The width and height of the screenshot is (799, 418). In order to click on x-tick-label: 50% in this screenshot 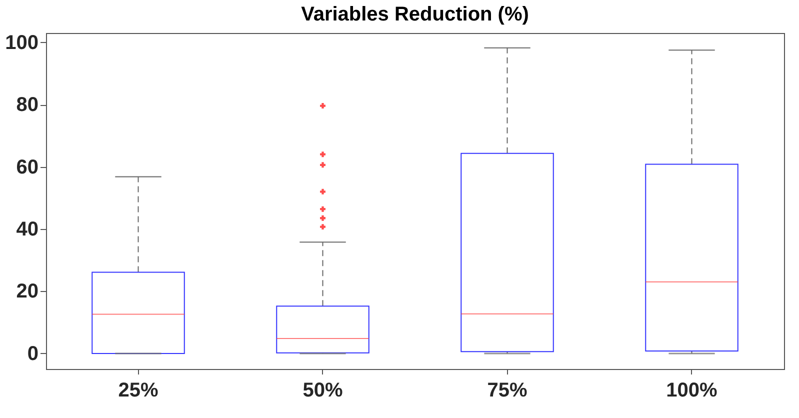, I will do `click(322, 391)`.